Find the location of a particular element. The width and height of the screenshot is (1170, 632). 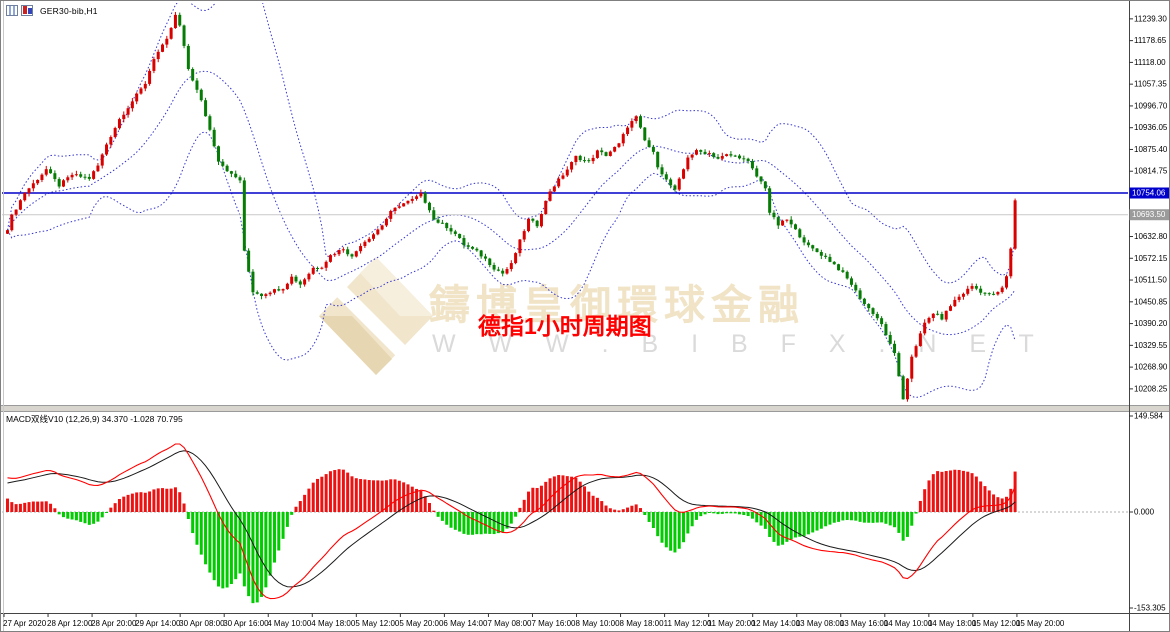

price-tick-label: 10511.50 is located at coordinates (1150, 280).